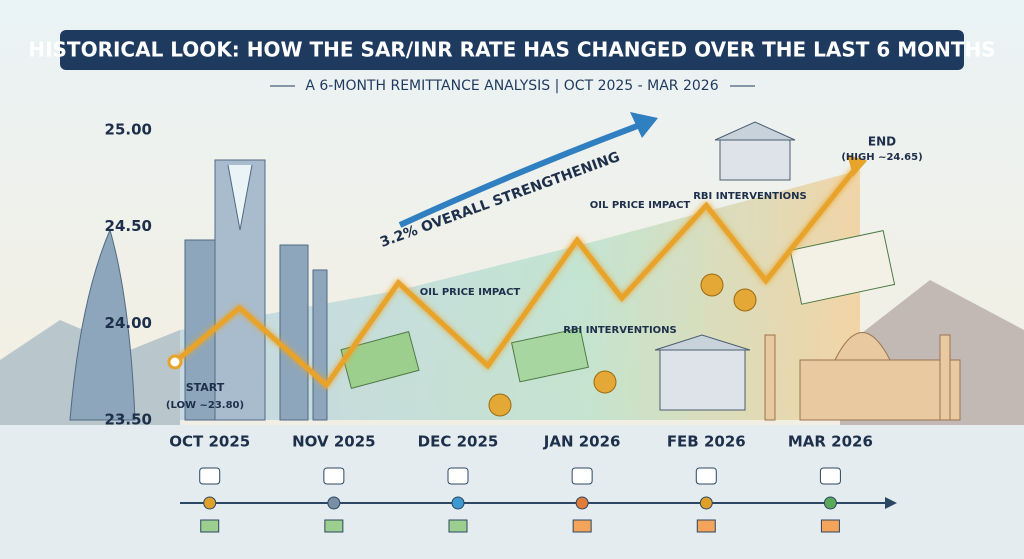  I want to click on x-tick-label: JAN 2026, so click(582, 442).